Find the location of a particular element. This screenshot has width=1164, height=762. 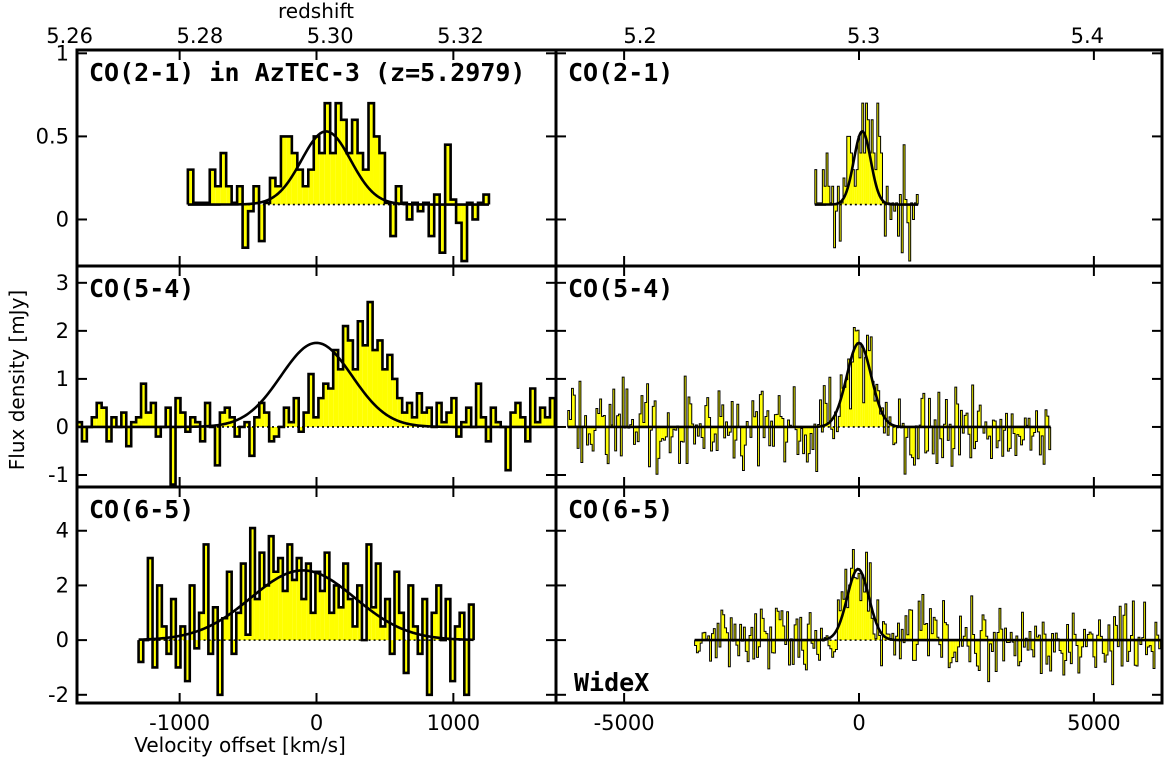

y-axis-label: Flux density [mJy] is located at coordinates (17, 380).